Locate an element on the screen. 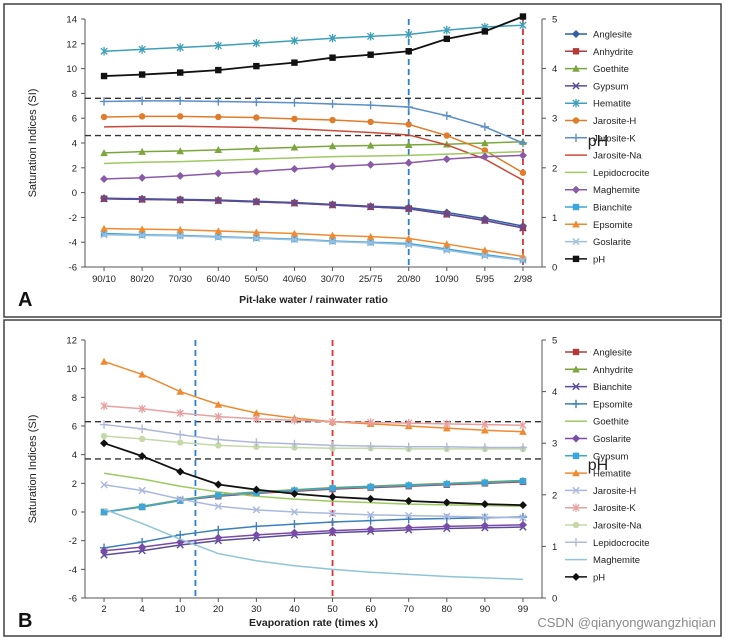 The width and height of the screenshot is (729, 642). panel-a-legend-label: Goslarite is located at coordinates (612, 242).